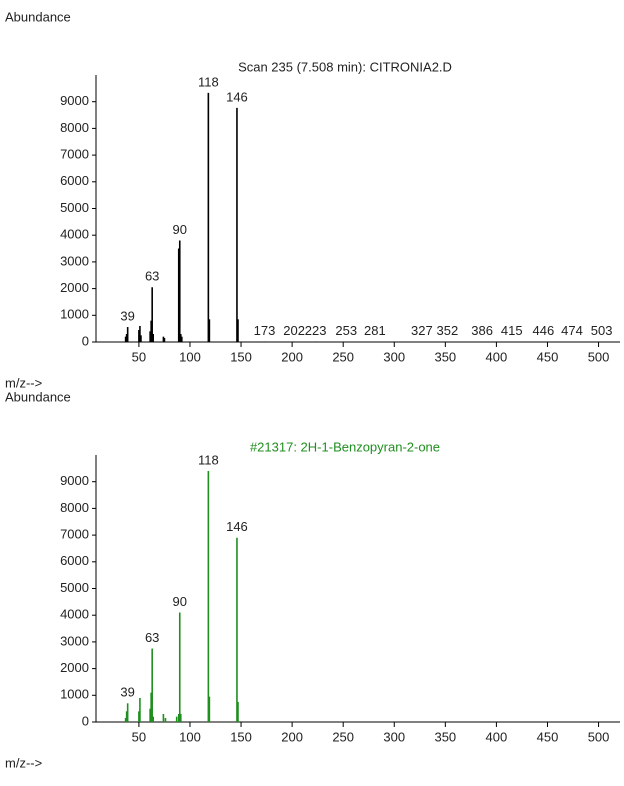 The height and width of the screenshot is (786, 624). I want to click on peak-label: 327, so click(422, 330).